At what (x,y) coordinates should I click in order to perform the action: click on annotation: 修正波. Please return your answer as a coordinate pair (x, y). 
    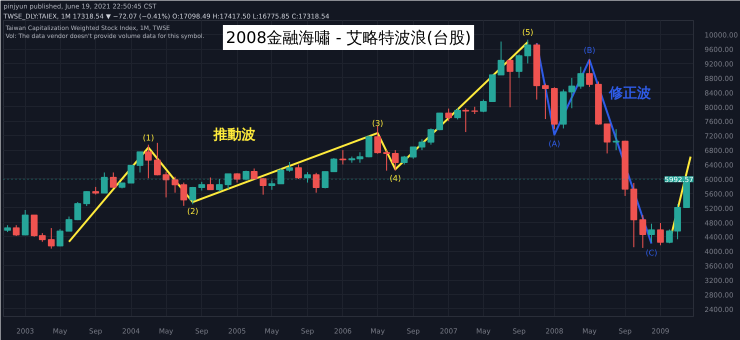
    Looking at the image, I should click on (630, 94).